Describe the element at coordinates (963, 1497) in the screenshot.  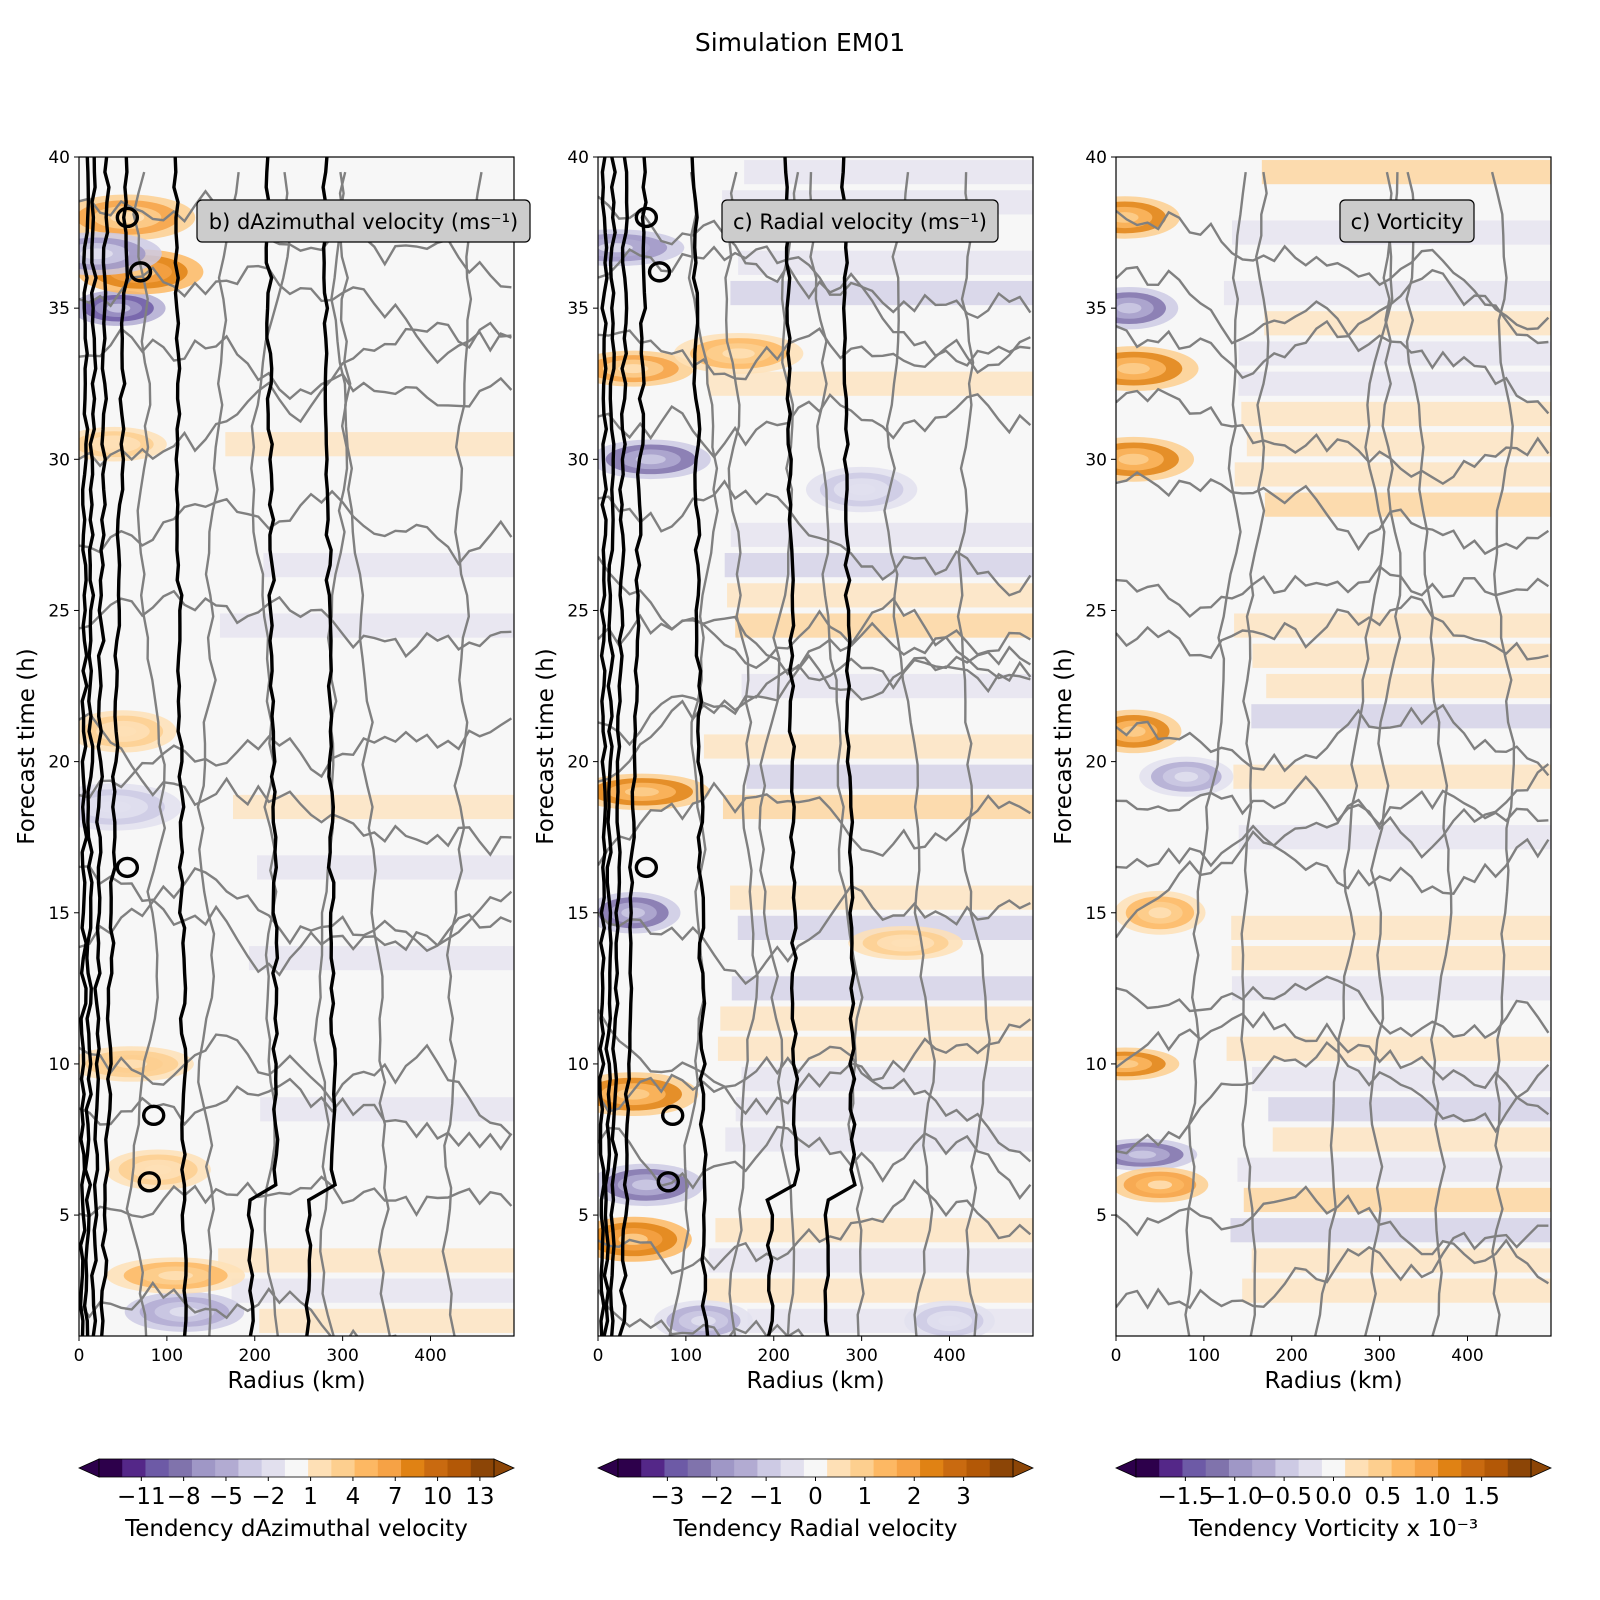
I see `colorbar-tick-label: 3` at that location.